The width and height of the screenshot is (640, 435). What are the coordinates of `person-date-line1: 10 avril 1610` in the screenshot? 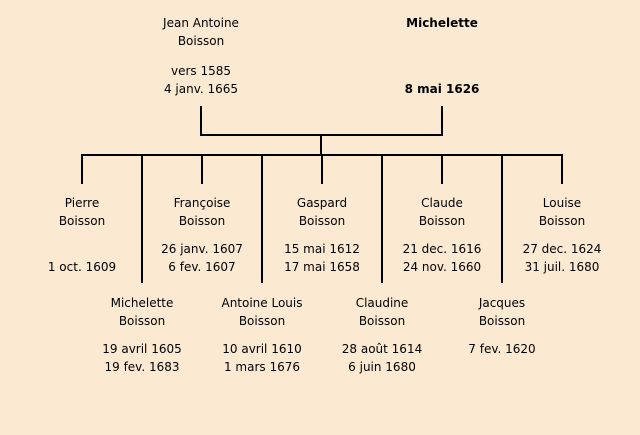 It's located at (262, 349).